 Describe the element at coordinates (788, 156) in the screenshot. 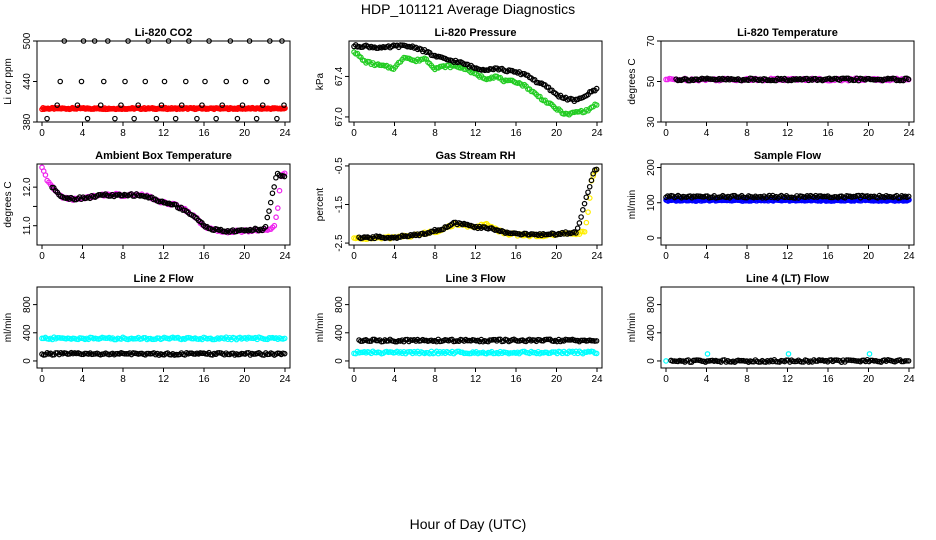

I see `panel-title: Sample Flow` at that location.